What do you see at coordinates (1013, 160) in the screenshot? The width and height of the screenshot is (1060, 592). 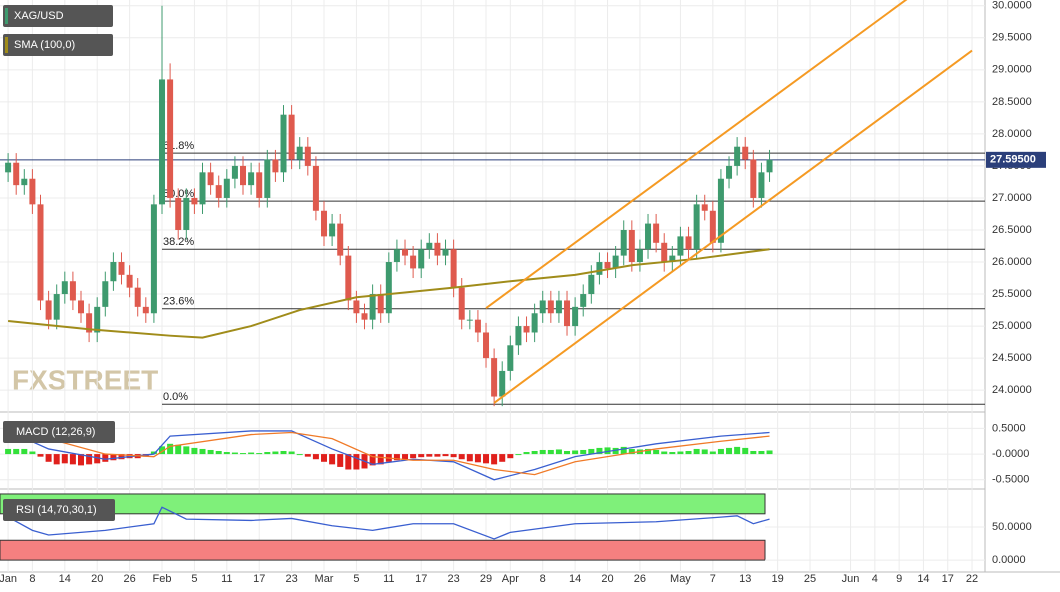 I see `last-price-label: 27.59500` at bounding box center [1013, 160].